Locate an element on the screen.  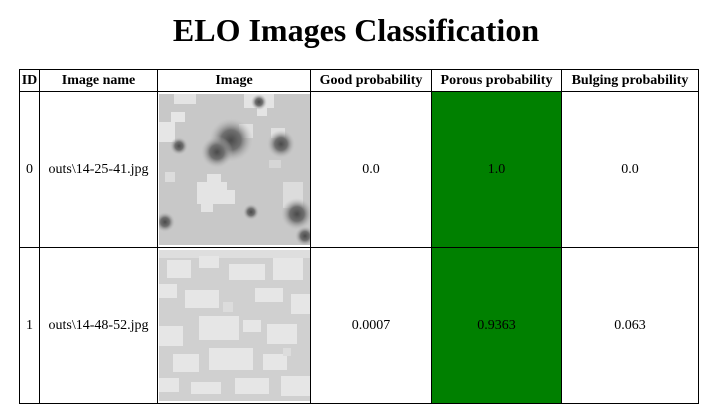
header-porous-probability: Porous probability is located at coordinates (496, 80).